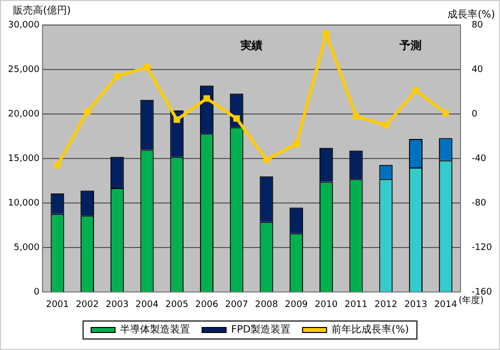  Describe the element at coordinates (410, 45) in the screenshot. I see `annotation: 予測` at that location.